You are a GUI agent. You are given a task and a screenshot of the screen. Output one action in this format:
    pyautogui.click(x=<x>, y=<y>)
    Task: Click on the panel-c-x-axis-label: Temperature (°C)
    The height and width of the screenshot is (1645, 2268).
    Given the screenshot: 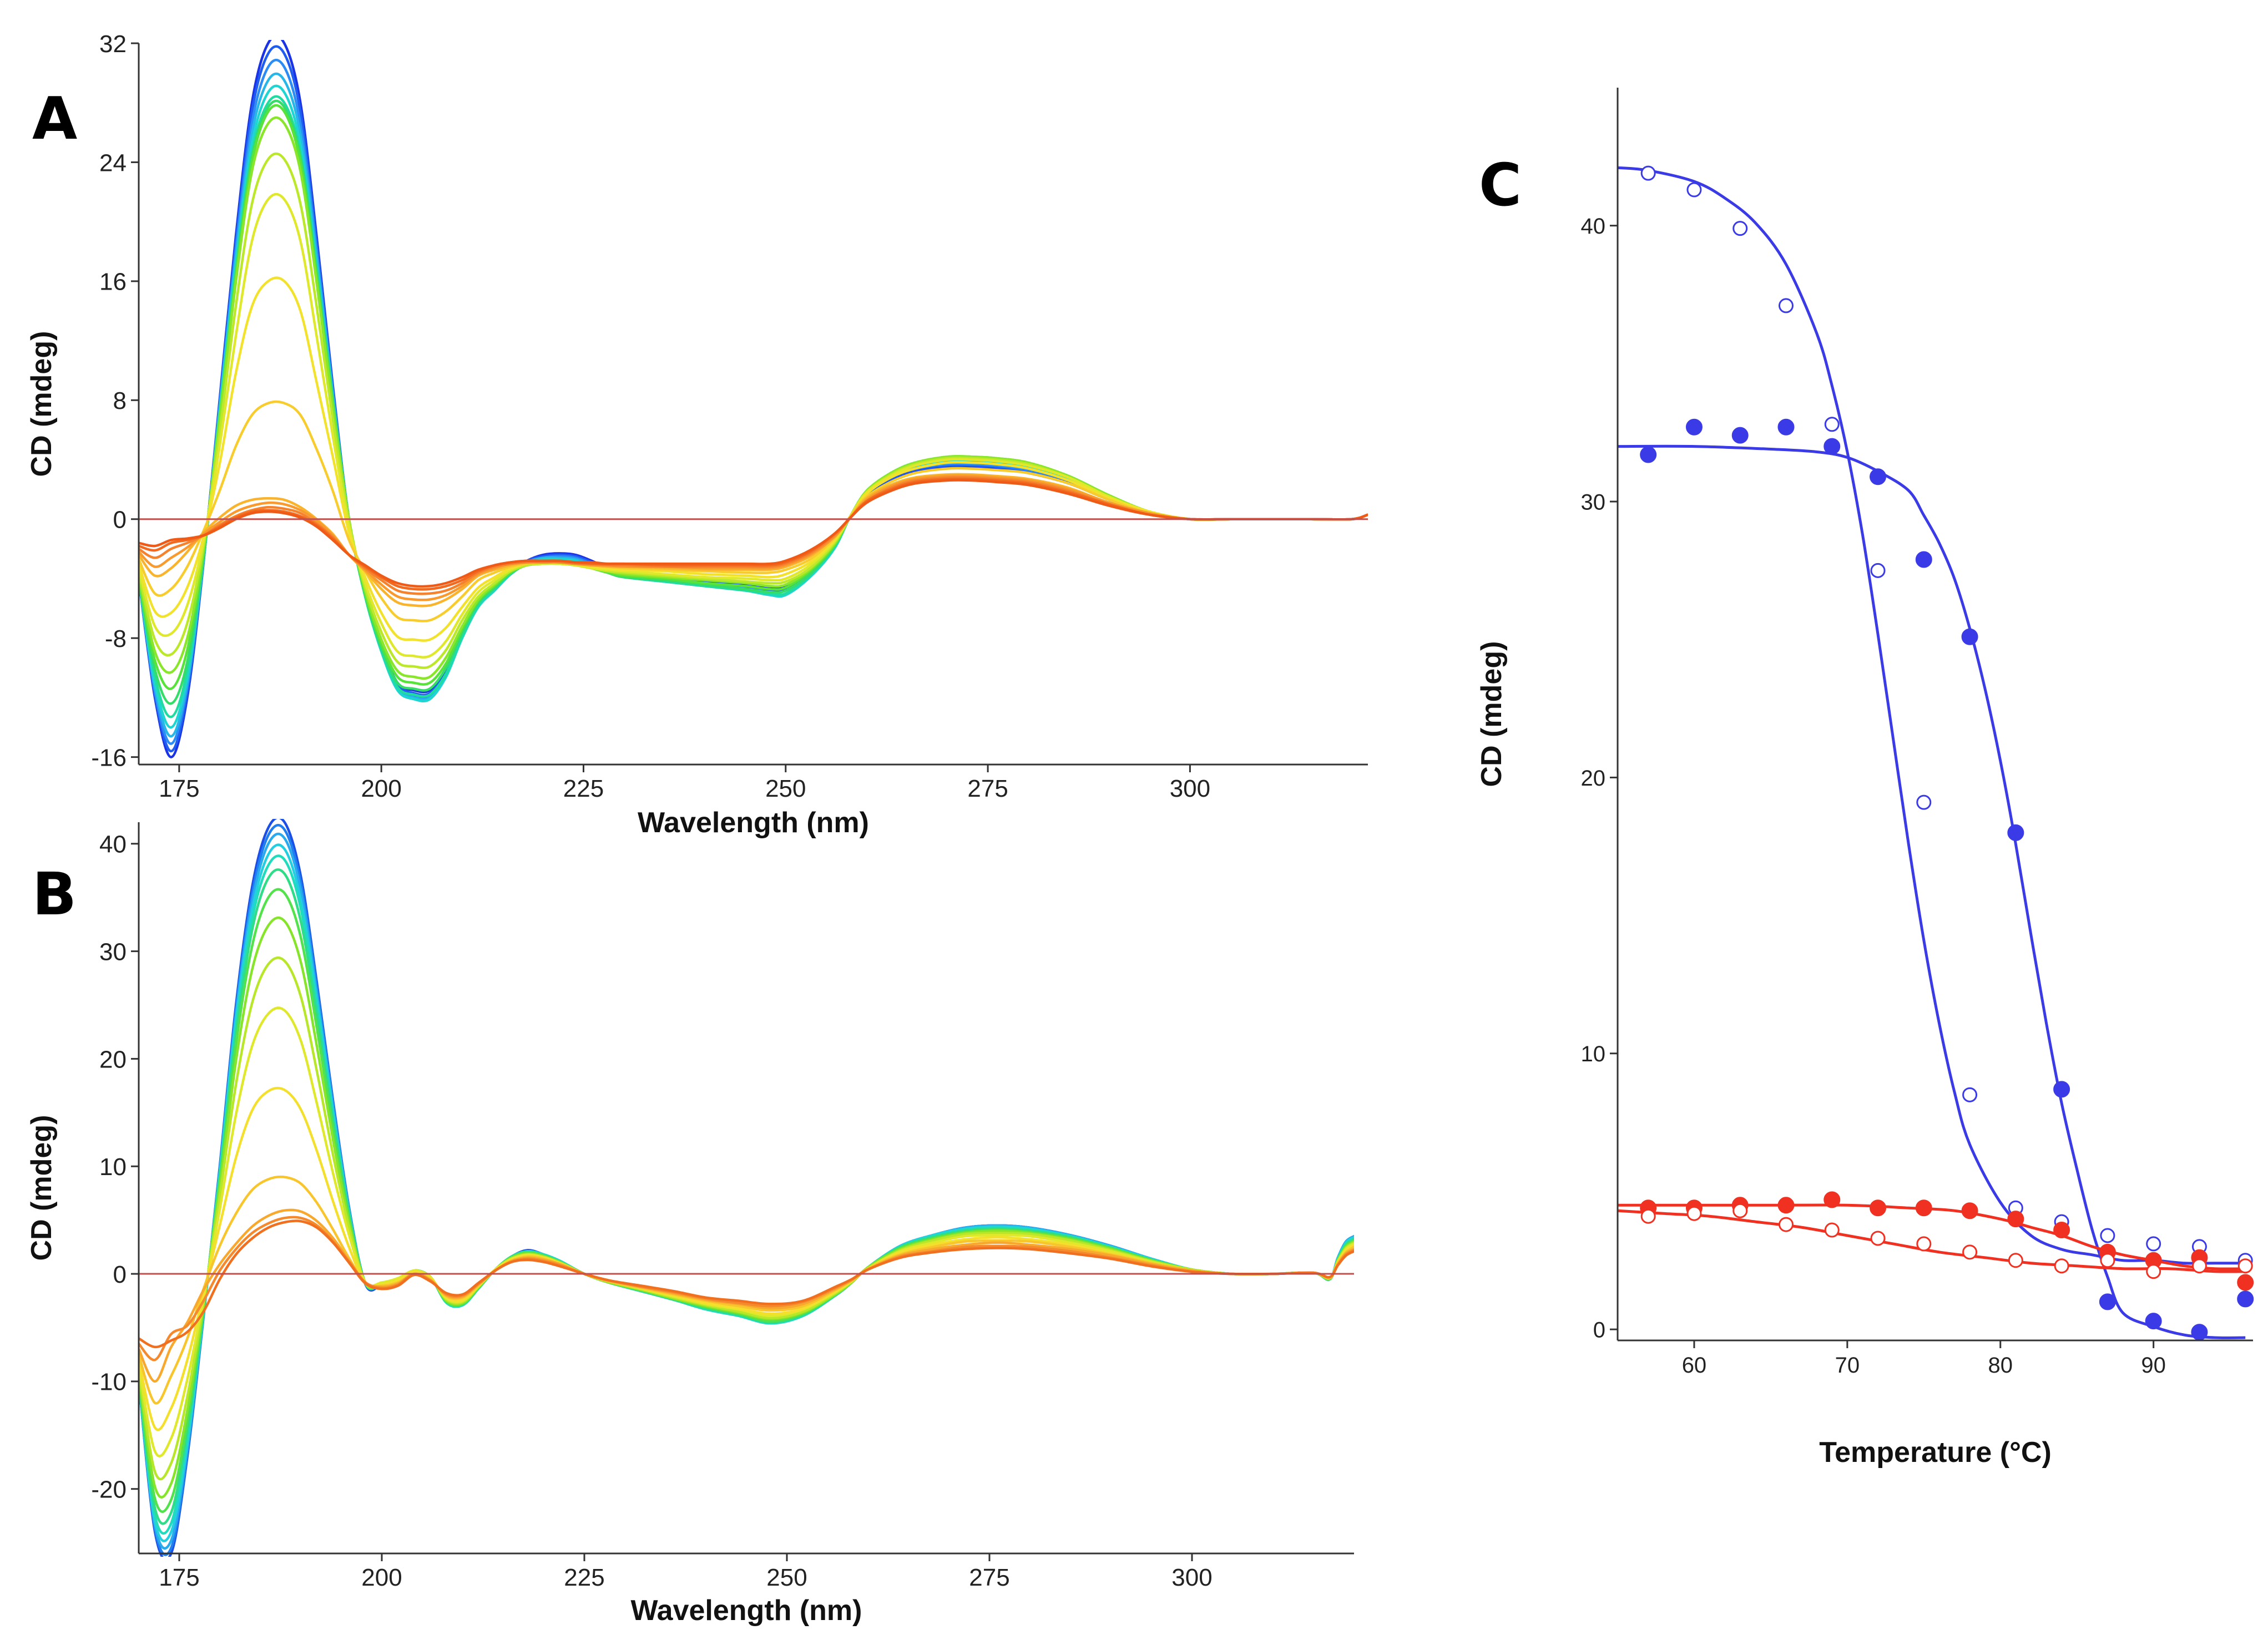 What is the action you would take?
    pyautogui.click(x=1935, y=1452)
    